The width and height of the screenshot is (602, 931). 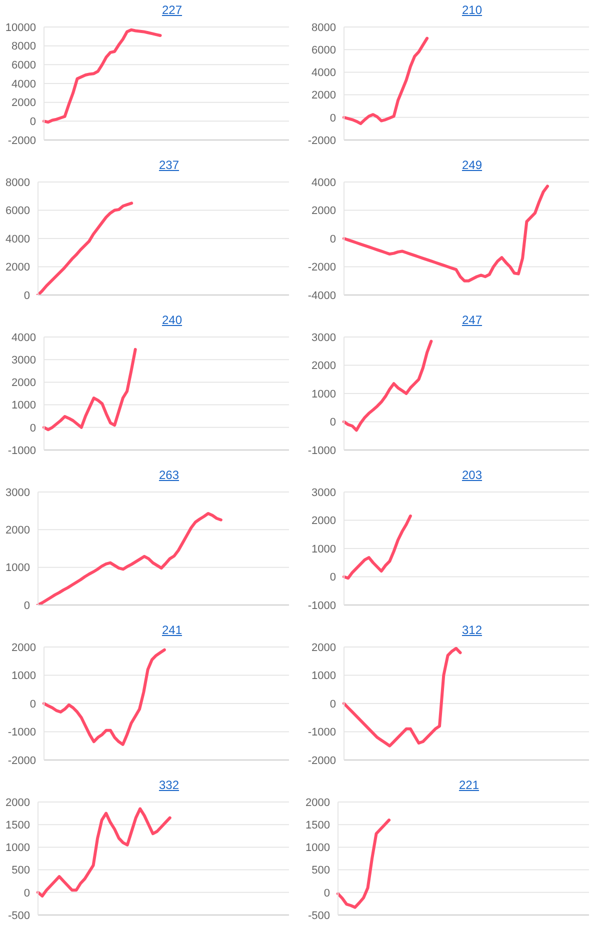 What do you see at coordinates (472, 475) in the screenshot?
I see `chart-title: 203` at bounding box center [472, 475].